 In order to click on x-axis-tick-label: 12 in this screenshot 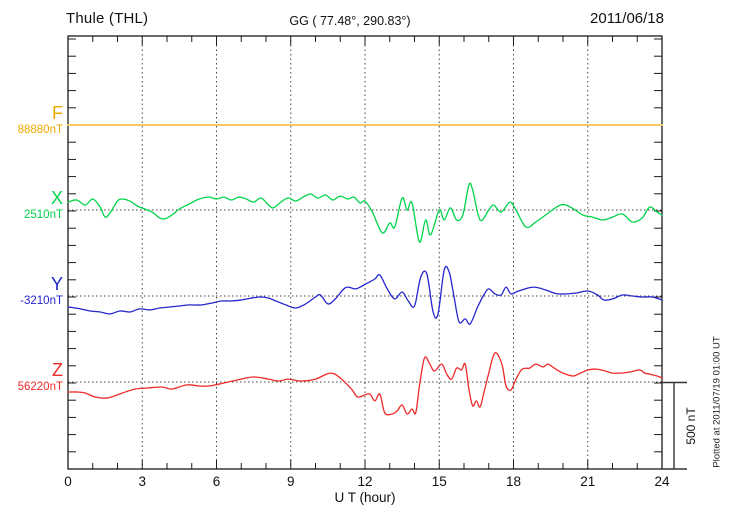, I will do `click(365, 481)`.